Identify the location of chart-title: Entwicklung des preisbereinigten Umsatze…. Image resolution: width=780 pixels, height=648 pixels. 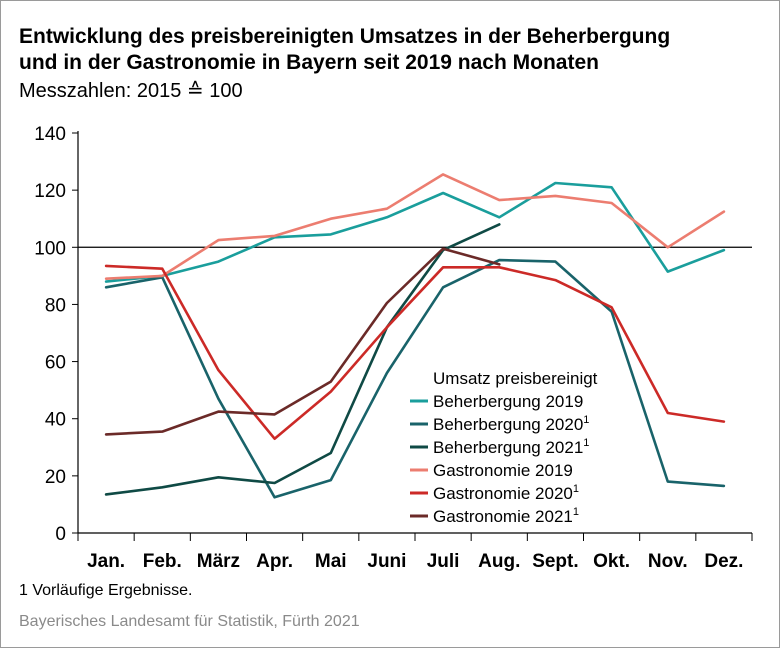
(344, 50).